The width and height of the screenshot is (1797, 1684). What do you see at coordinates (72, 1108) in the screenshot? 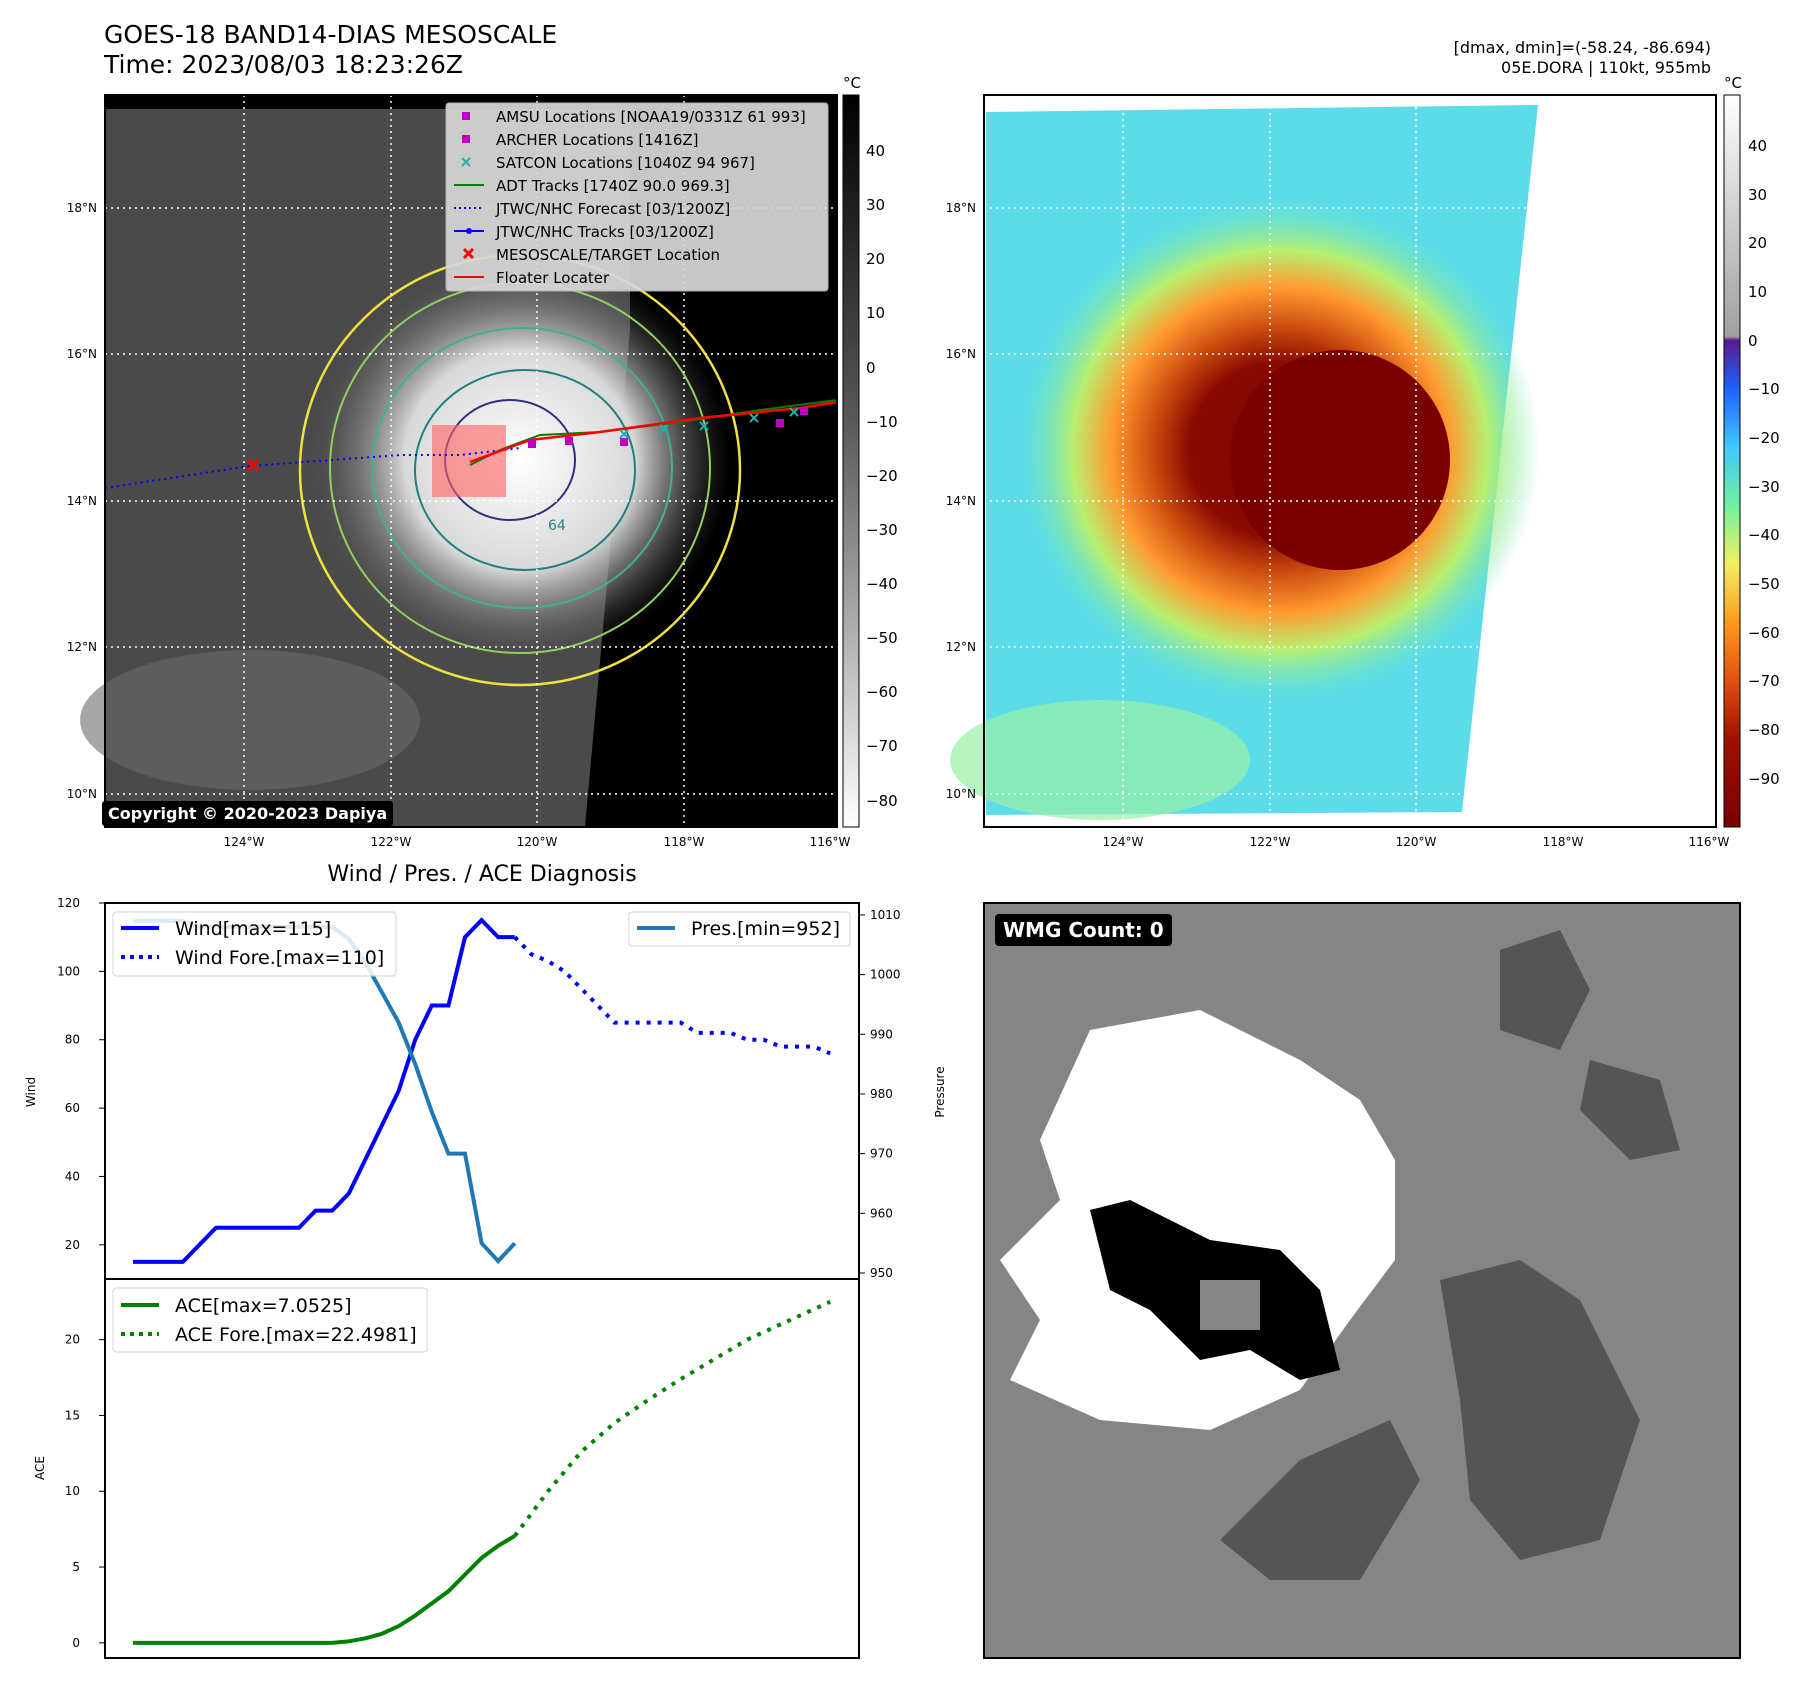
I see `wind-tick-label: 60` at bounding box center [72, 1108].